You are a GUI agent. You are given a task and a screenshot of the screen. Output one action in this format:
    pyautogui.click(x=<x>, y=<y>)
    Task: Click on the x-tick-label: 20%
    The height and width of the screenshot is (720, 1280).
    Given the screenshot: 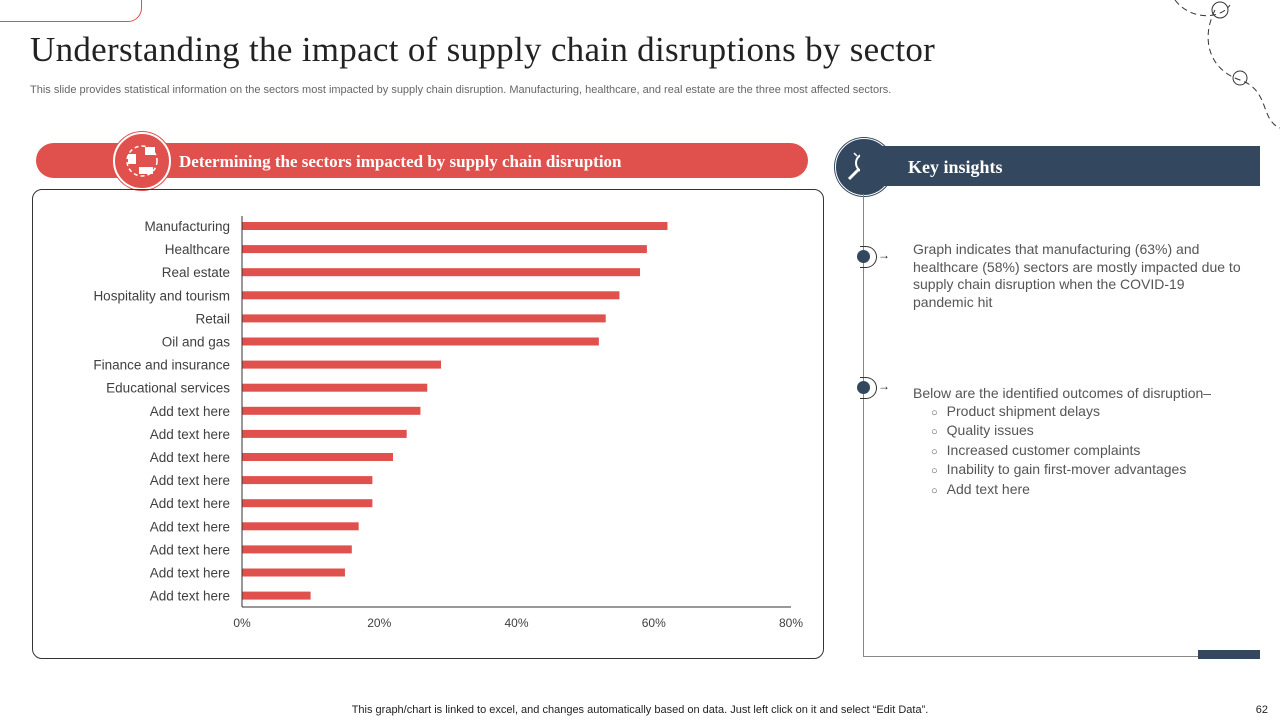 What is the action you would take?
    pyautogui.click(x=379, y=623)
    